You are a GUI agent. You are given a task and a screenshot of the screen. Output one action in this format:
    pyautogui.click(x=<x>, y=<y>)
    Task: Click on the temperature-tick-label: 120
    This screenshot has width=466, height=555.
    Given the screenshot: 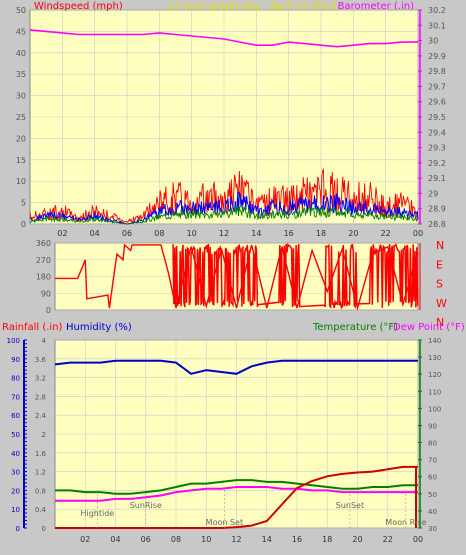 What is the action you would take?
    pyautogui.click(x=434, y=375)
    